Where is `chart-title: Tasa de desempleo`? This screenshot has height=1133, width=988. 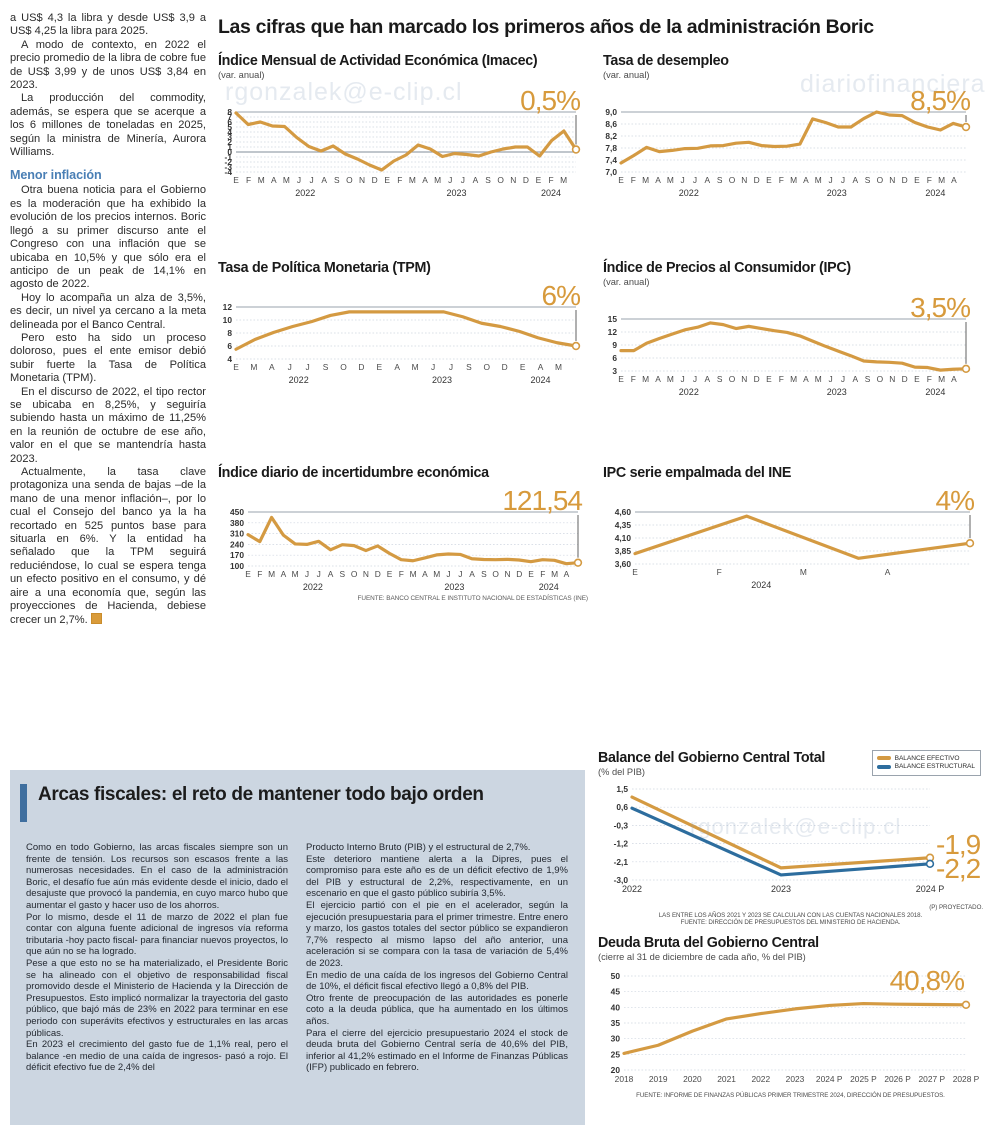 chart-title: Tasa de desempleo is located at coordinates (666, 61).